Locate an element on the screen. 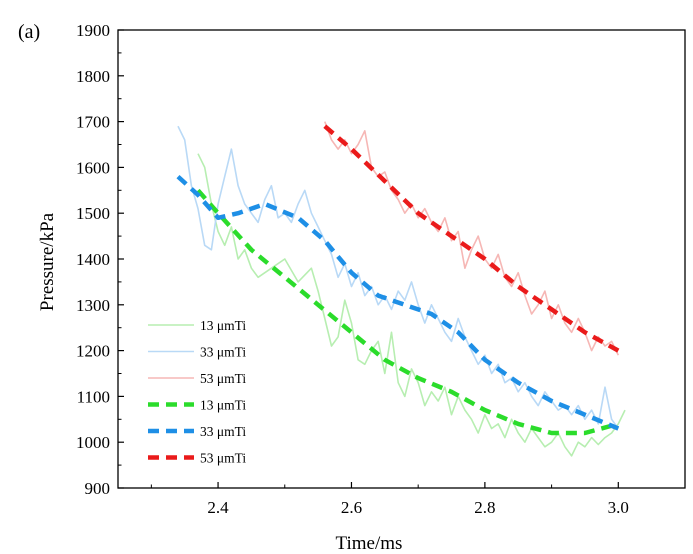 This screenshot has width=693, height=554. y-tick-label: 1200 is located at coordinates (93, 351).